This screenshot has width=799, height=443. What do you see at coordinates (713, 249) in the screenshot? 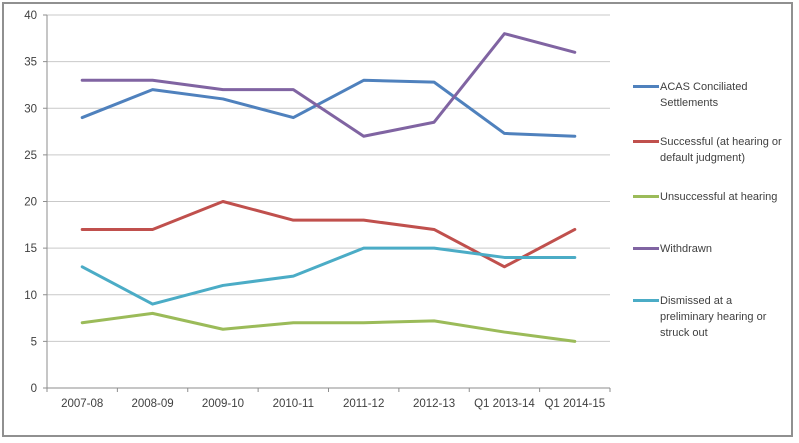
I see `legend-item-withdrawn: Withdrawn` at bounding box center [713, 249].